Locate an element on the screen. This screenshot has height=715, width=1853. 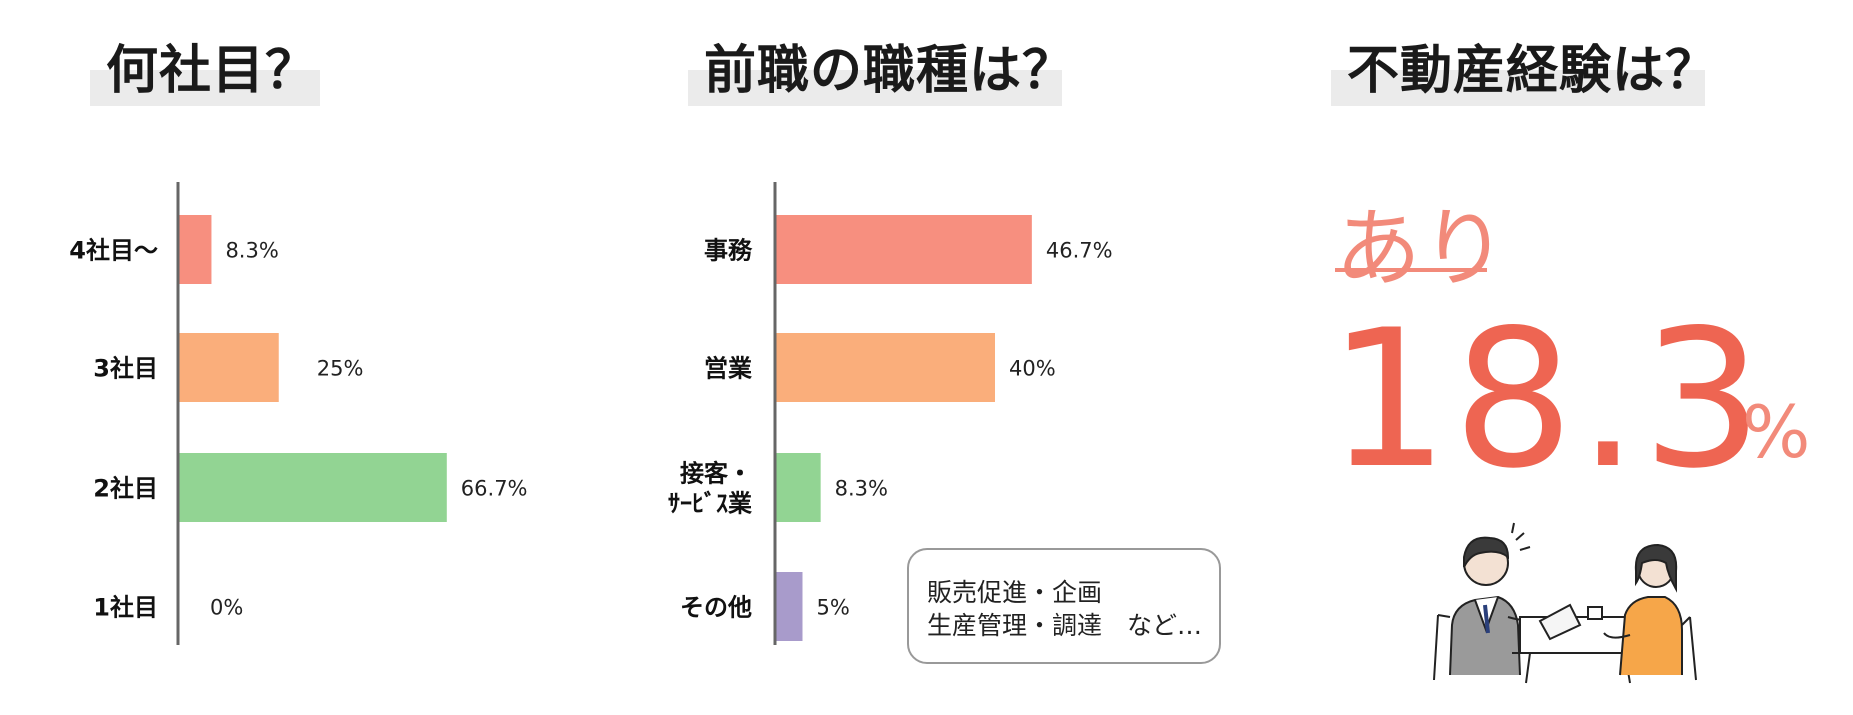
data-label: 46.7% is located at coordinates (1079, 251).